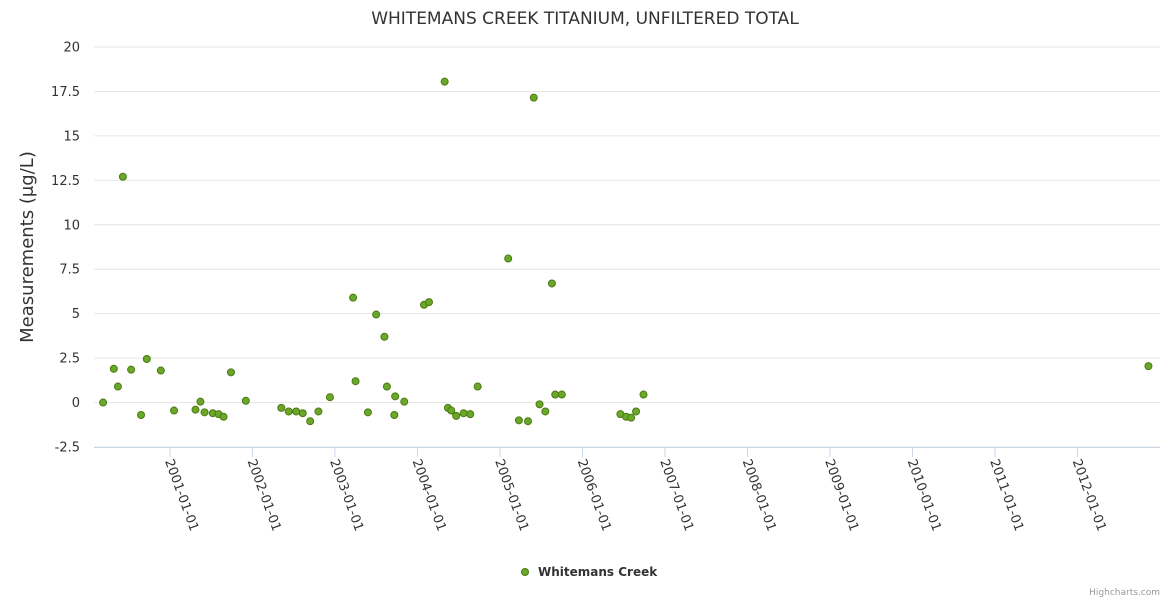 The width and height of the screenshot is (1170, 604). I want to click on legend: Whitemans Creek, so click(590, 572).